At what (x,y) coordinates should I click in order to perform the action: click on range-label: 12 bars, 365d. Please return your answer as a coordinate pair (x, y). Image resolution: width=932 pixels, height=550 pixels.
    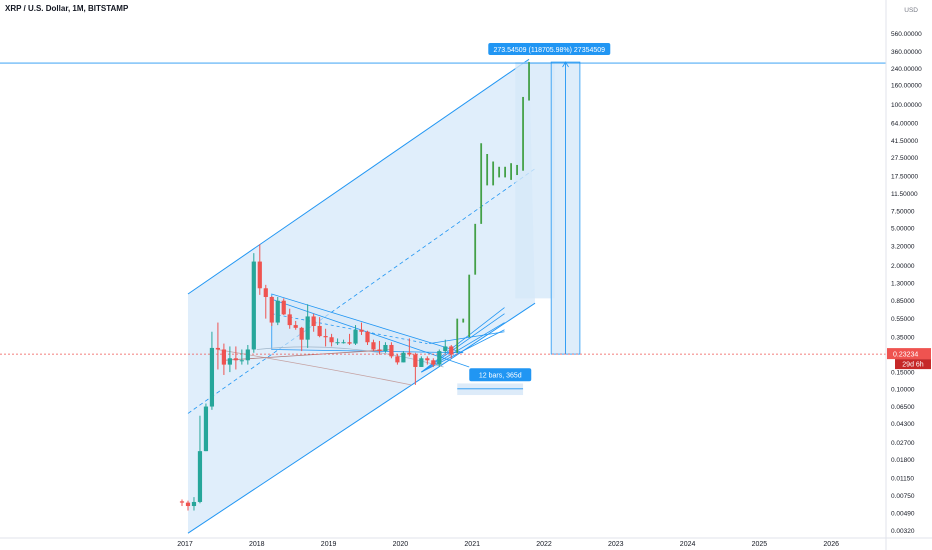
    Looking at the image, I should click on (500, 376).